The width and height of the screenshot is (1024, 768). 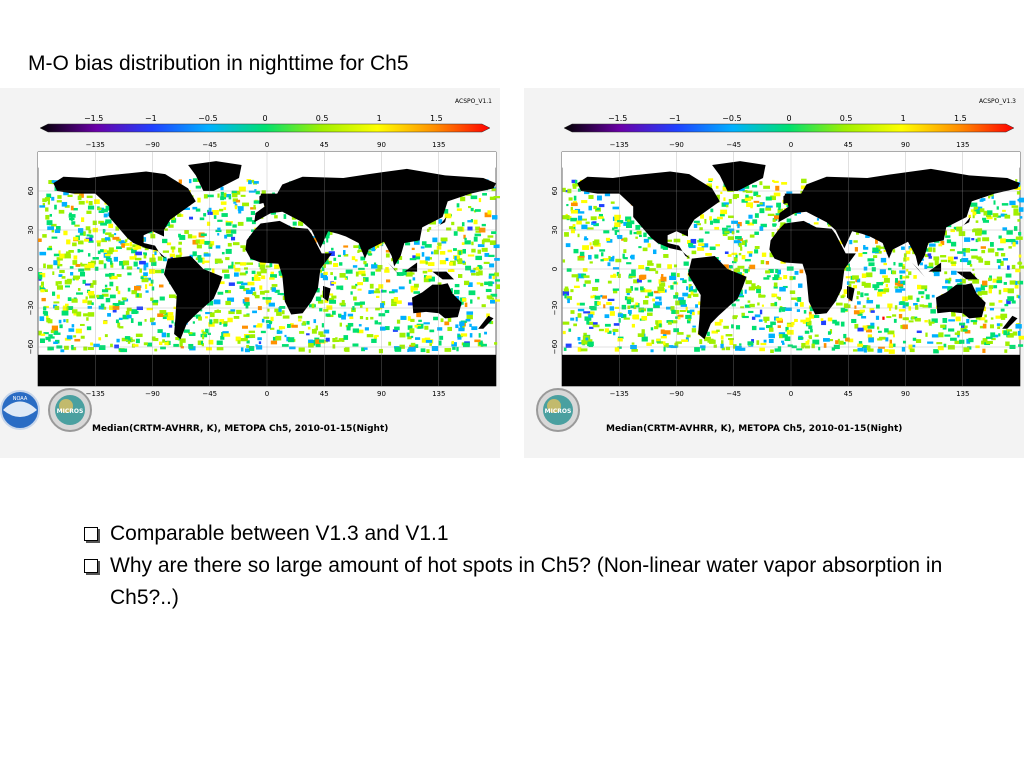 What do you see at coordinates (499, 230) in the screenshot?
I see `lat-tick-label-right: 30` at bounding box center [499, 230].